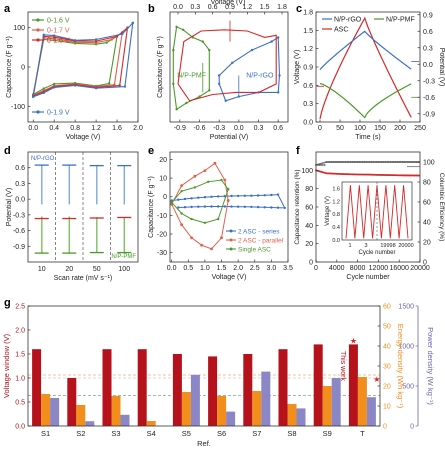  What do you see at coordinates (365, 100) in the screenshot?
I see `gcd-npmf` at bounding box center [365, 100].